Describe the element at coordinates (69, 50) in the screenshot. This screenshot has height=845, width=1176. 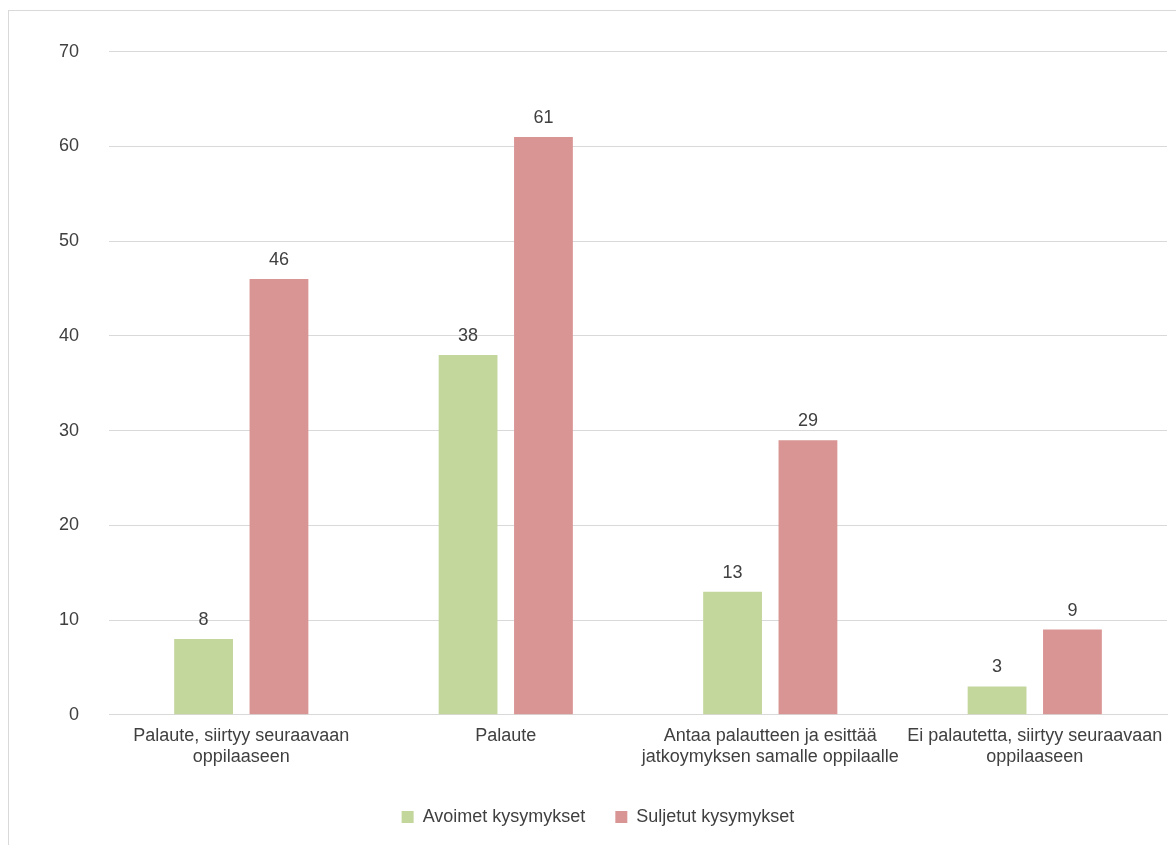
I see `y-tick-label: 70` at that location.